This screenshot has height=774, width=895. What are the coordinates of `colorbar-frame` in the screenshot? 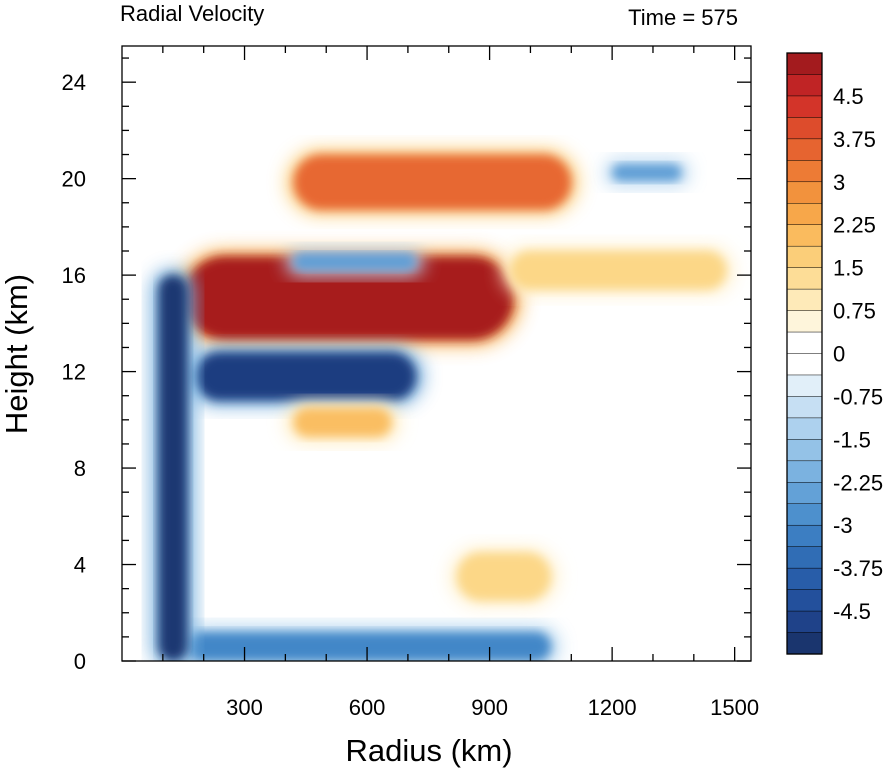 It's located at (804, 353).